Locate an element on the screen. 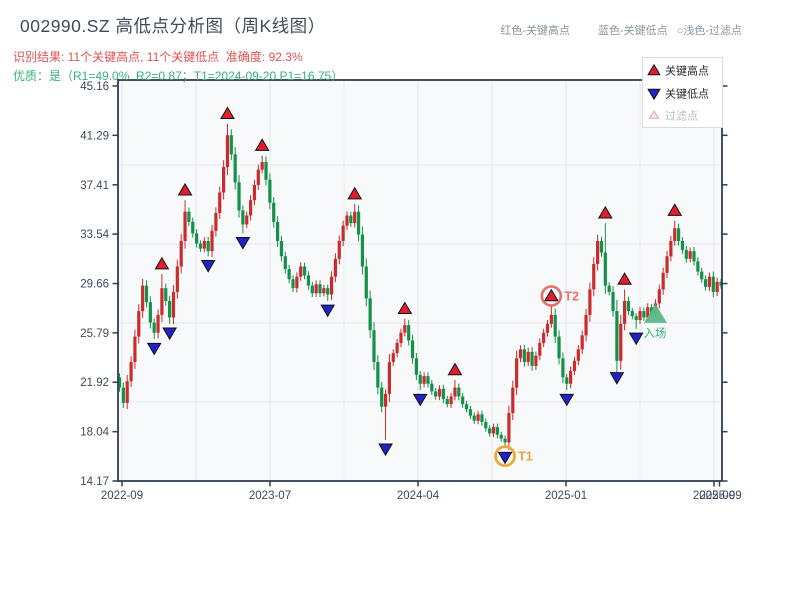 Image resolution: width=800 pixels, height=600 pixels. color-legend-note: 红色-关键高点 蓝色-关键低点 ○浅色-过滤点 is located at coordinates (621, 30).